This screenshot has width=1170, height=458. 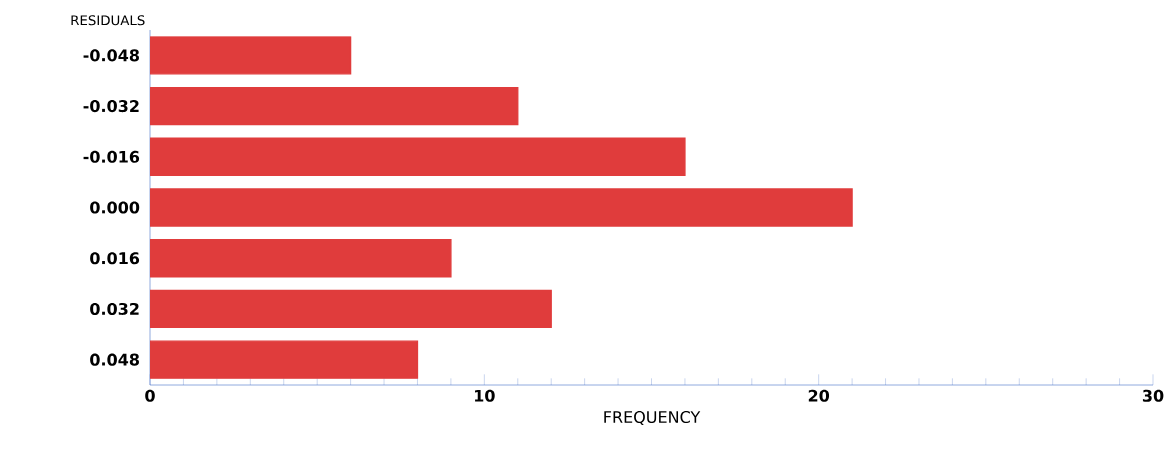 What do you see at coordinates (1153, 395) in the screenshot?
I see `x-tick-label: 30` at bounding box center [1153, 395].